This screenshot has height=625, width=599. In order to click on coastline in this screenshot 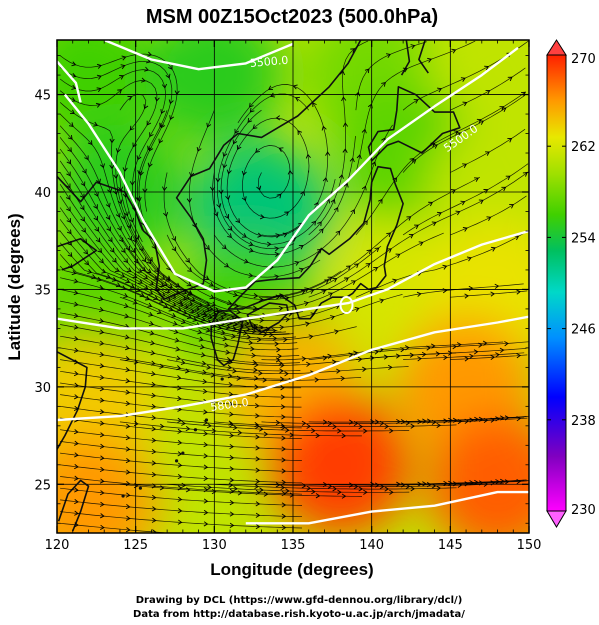, I will do `click(72, 400)`.